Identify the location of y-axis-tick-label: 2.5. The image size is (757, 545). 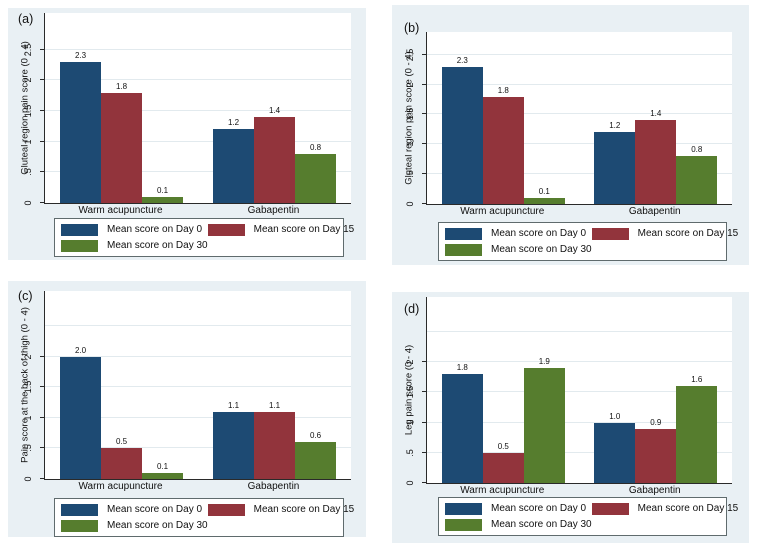
(410, 54).